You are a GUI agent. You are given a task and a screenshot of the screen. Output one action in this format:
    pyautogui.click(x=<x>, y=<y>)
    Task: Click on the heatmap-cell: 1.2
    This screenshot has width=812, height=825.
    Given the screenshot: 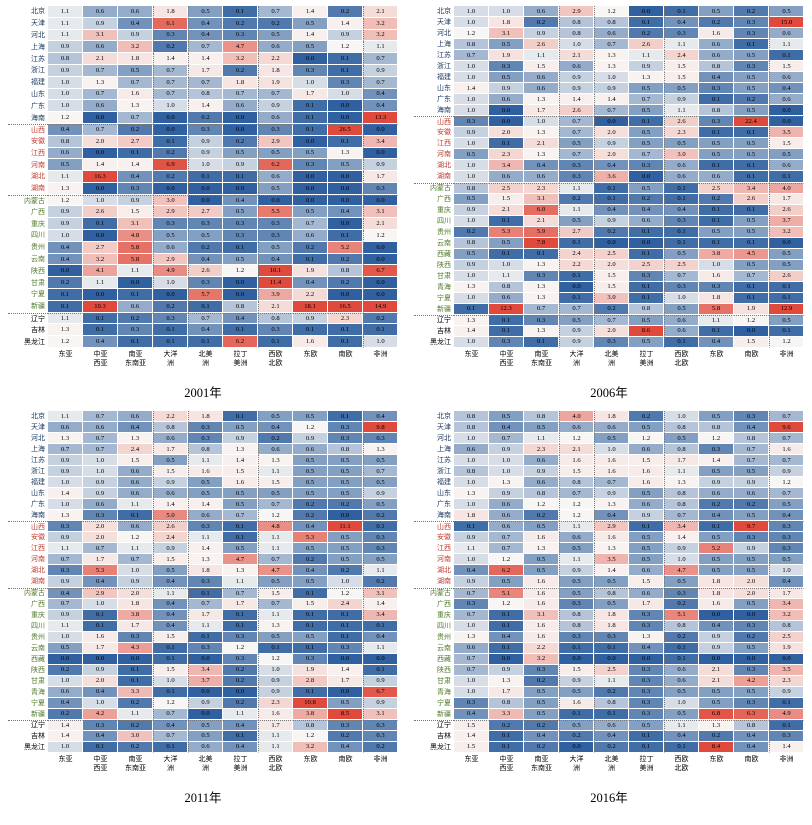 What is the action you would take?
    pyautogui.click(x=646, y=439)
    